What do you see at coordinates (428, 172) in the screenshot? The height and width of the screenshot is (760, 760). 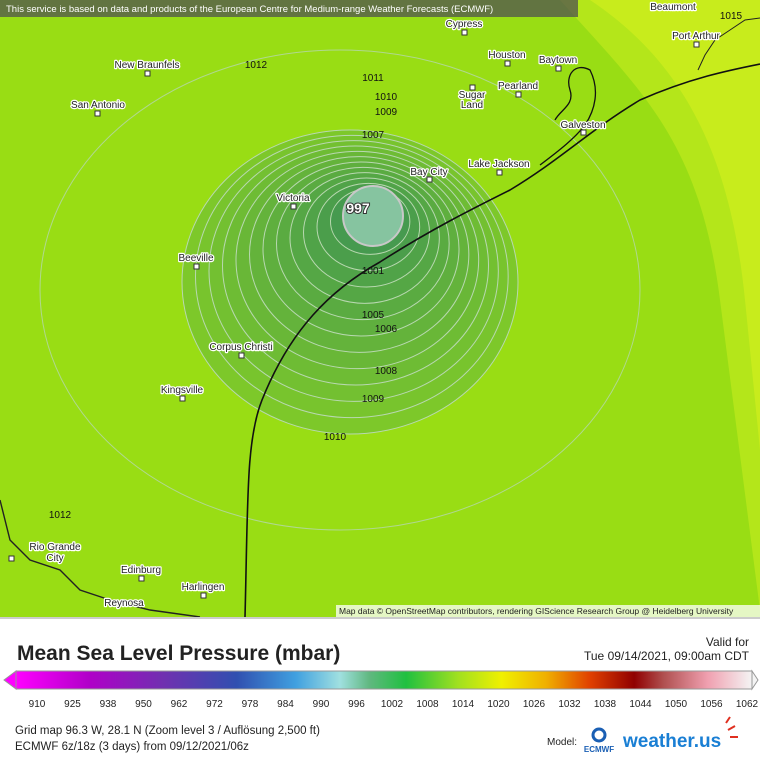 I see `city-label: Bay City` at bounding box center [428, 172].